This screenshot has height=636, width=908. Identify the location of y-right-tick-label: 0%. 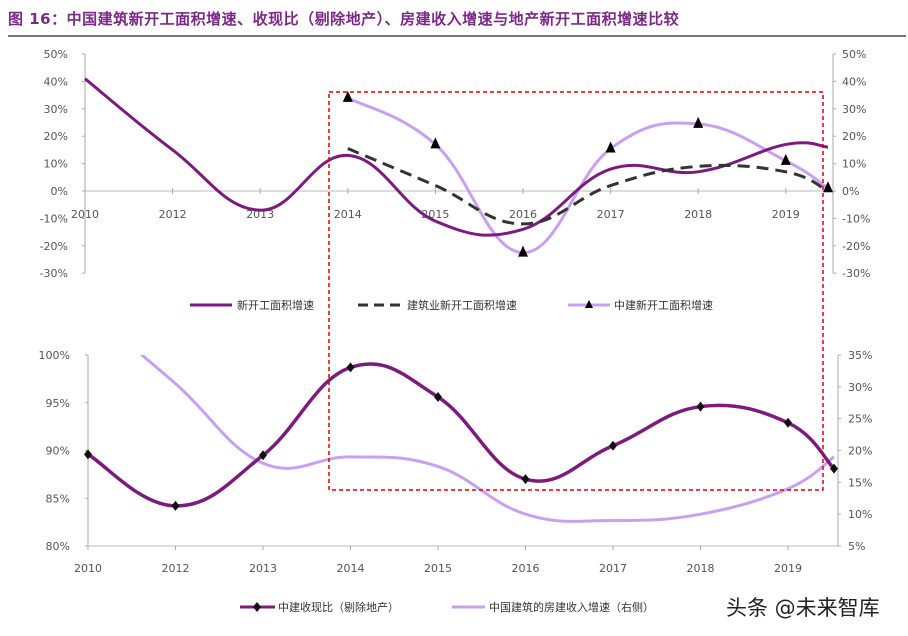
(850, 191).